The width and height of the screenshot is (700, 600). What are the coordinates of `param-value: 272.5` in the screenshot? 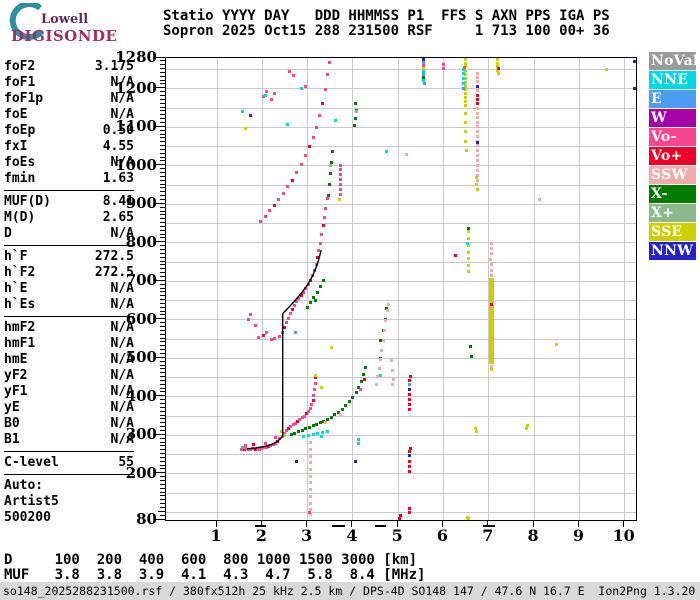 It's located at (114, 272).